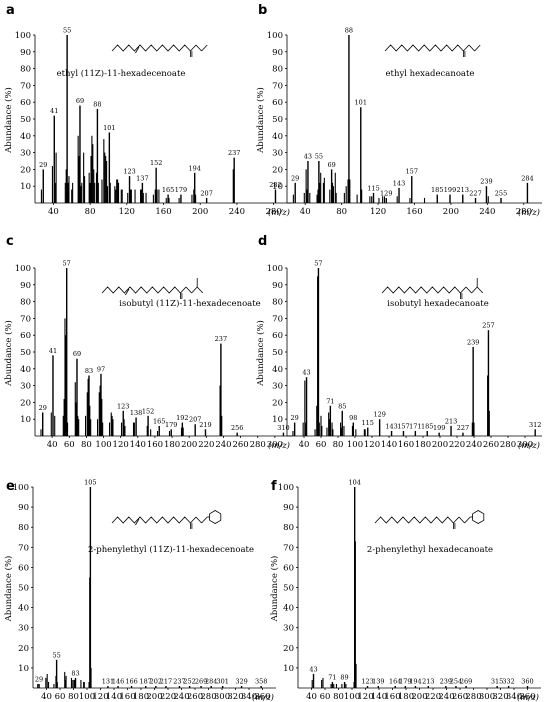  Describe the element at coordinates (234, 153) in the screenshot. I see `peak-label: 237` at that location.